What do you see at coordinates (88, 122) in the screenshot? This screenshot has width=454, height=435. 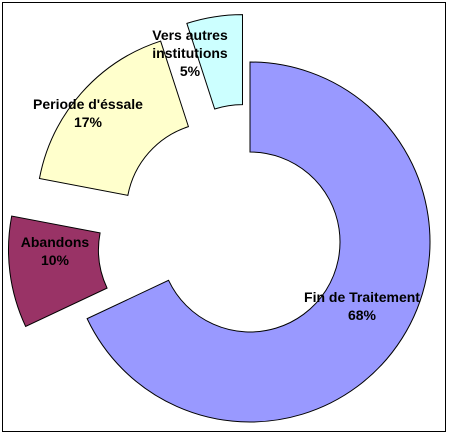 I see `slice-value: 17%` at bounding box center [88, 122].